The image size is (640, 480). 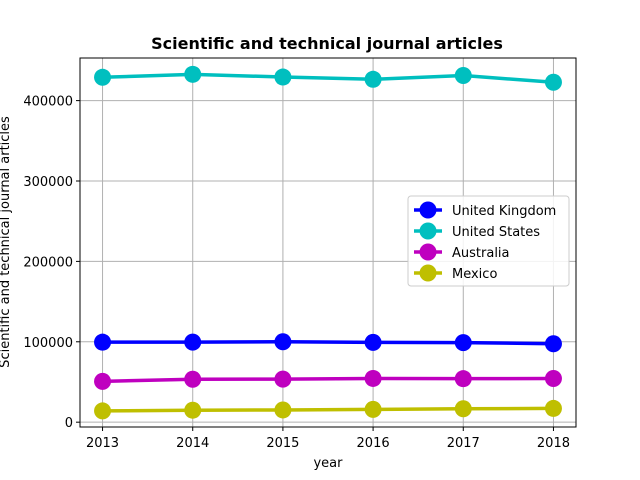 What do you see at coordinates (282, 443) in the screenshot?
I see `x-tick-label: 2015` at bounding box center [282, 443].